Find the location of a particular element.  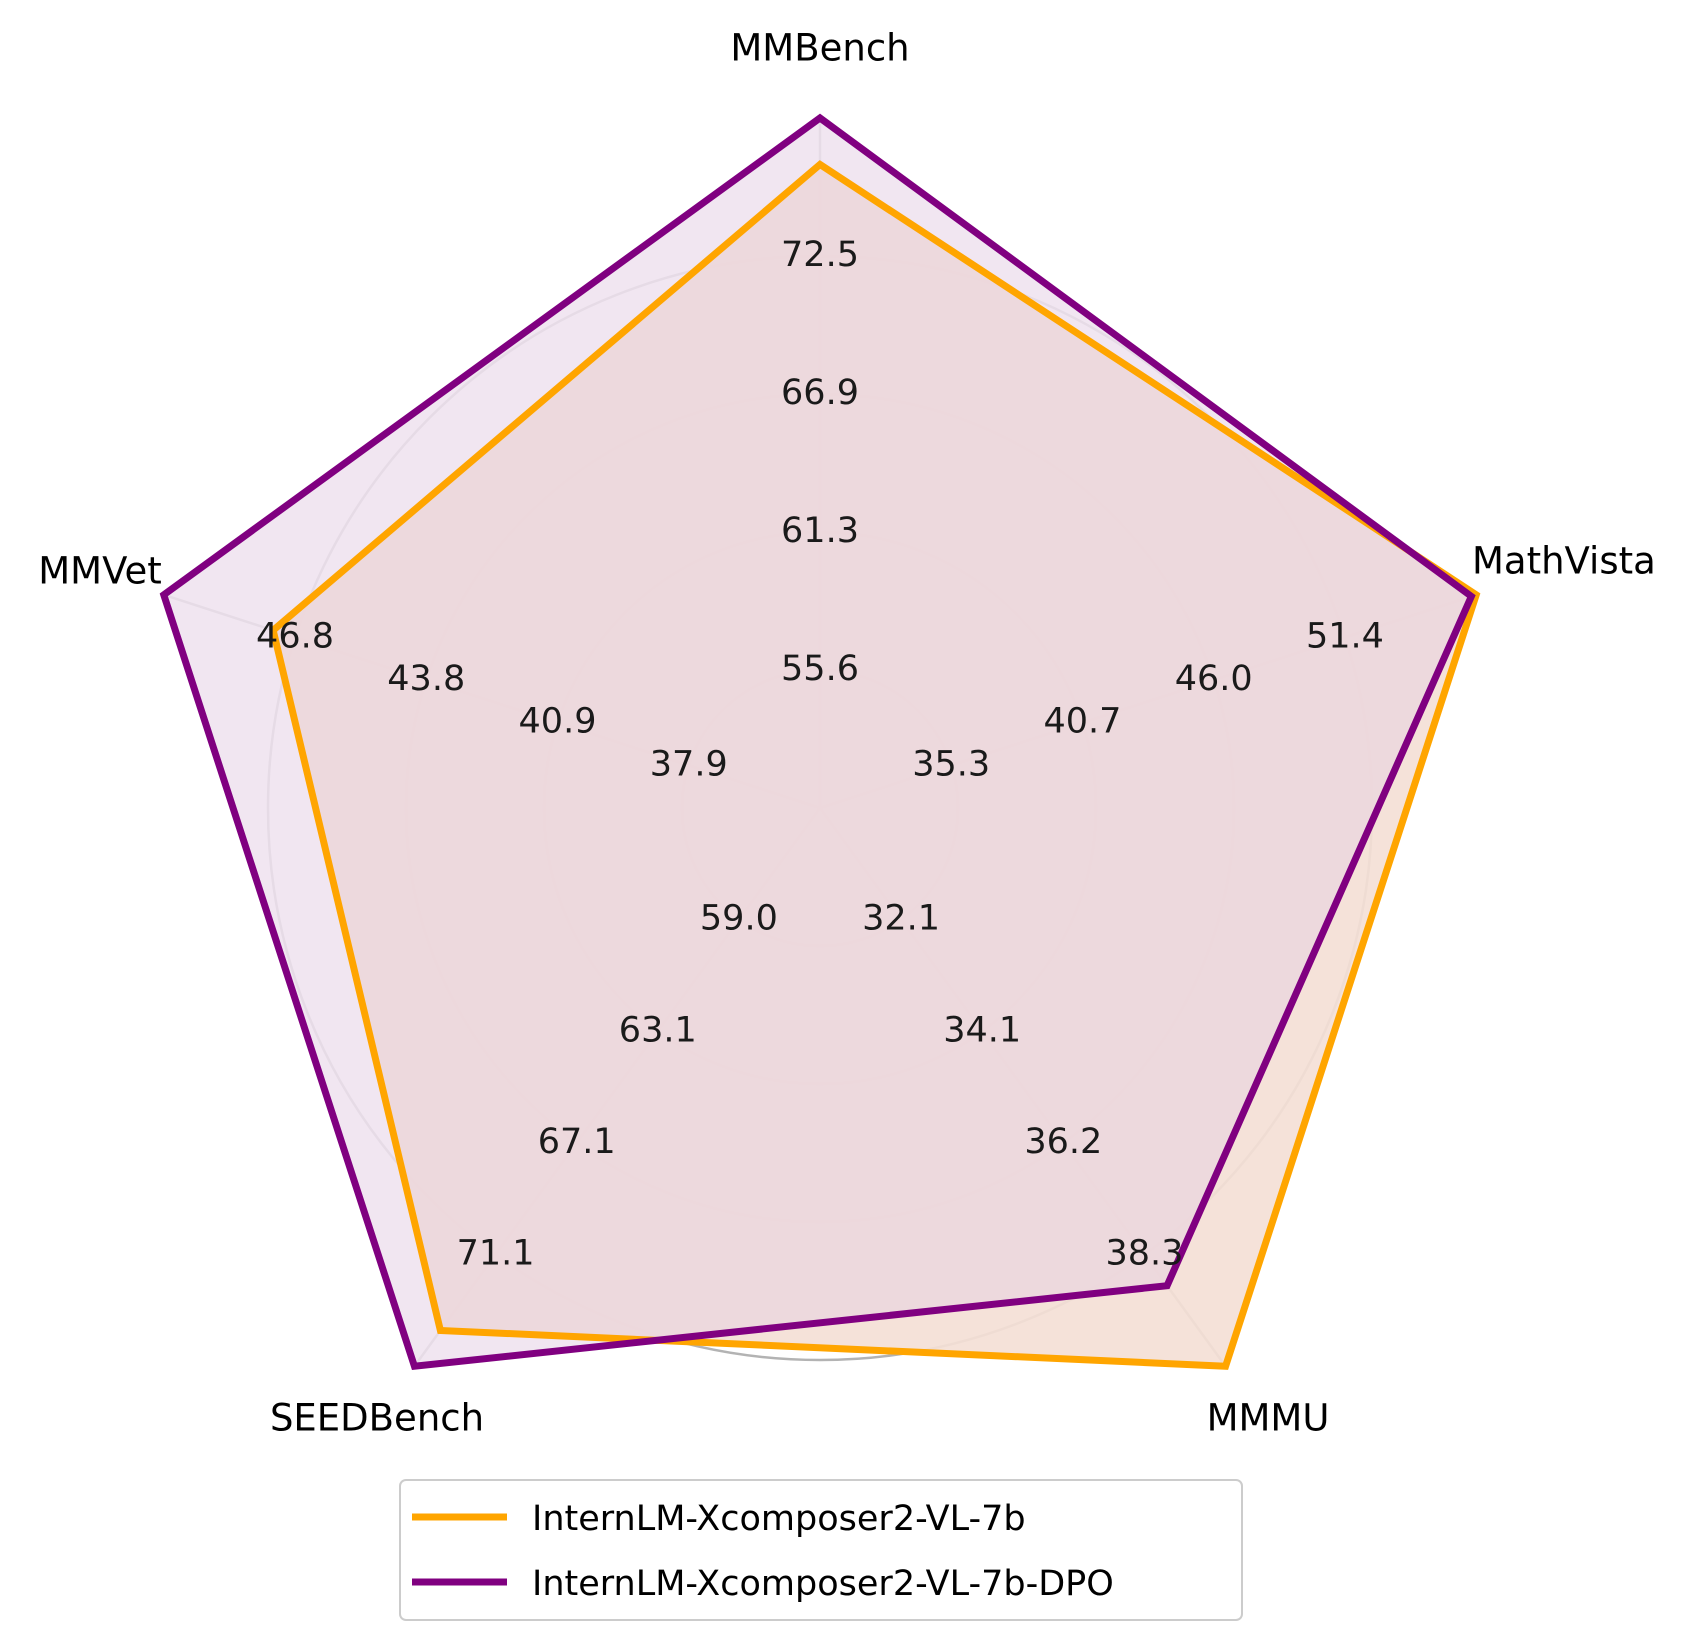

tick-label-seedbench-2: 63.1 is located at coordinates (658, 1030).